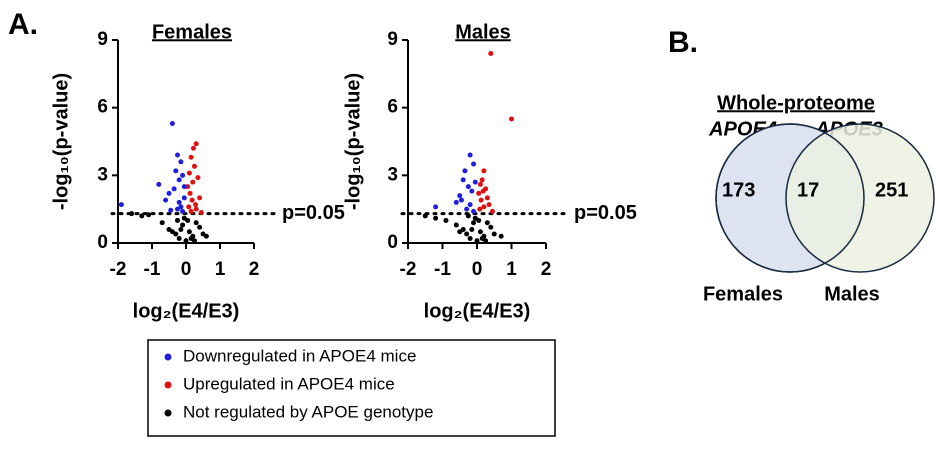  What do you see at coordinates (23, 24) in the screenshot?
I see `panel-label: A.` at bounding box center [23, 24].